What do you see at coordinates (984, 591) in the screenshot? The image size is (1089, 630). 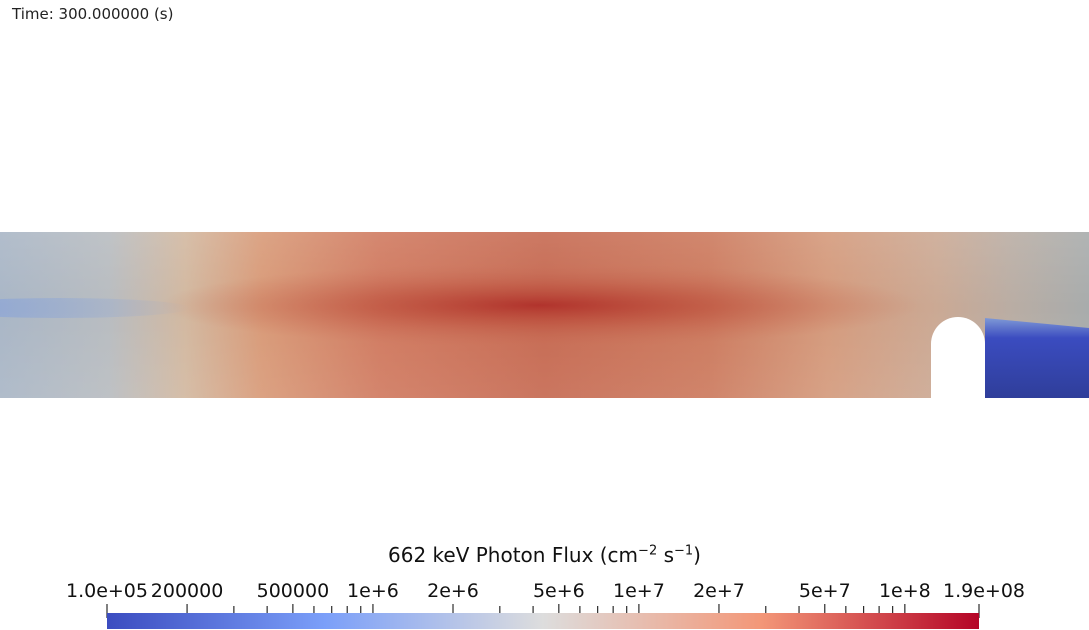 I see `colorbar-tick-label: 1.9e+08` at bounding box center [984, 591].